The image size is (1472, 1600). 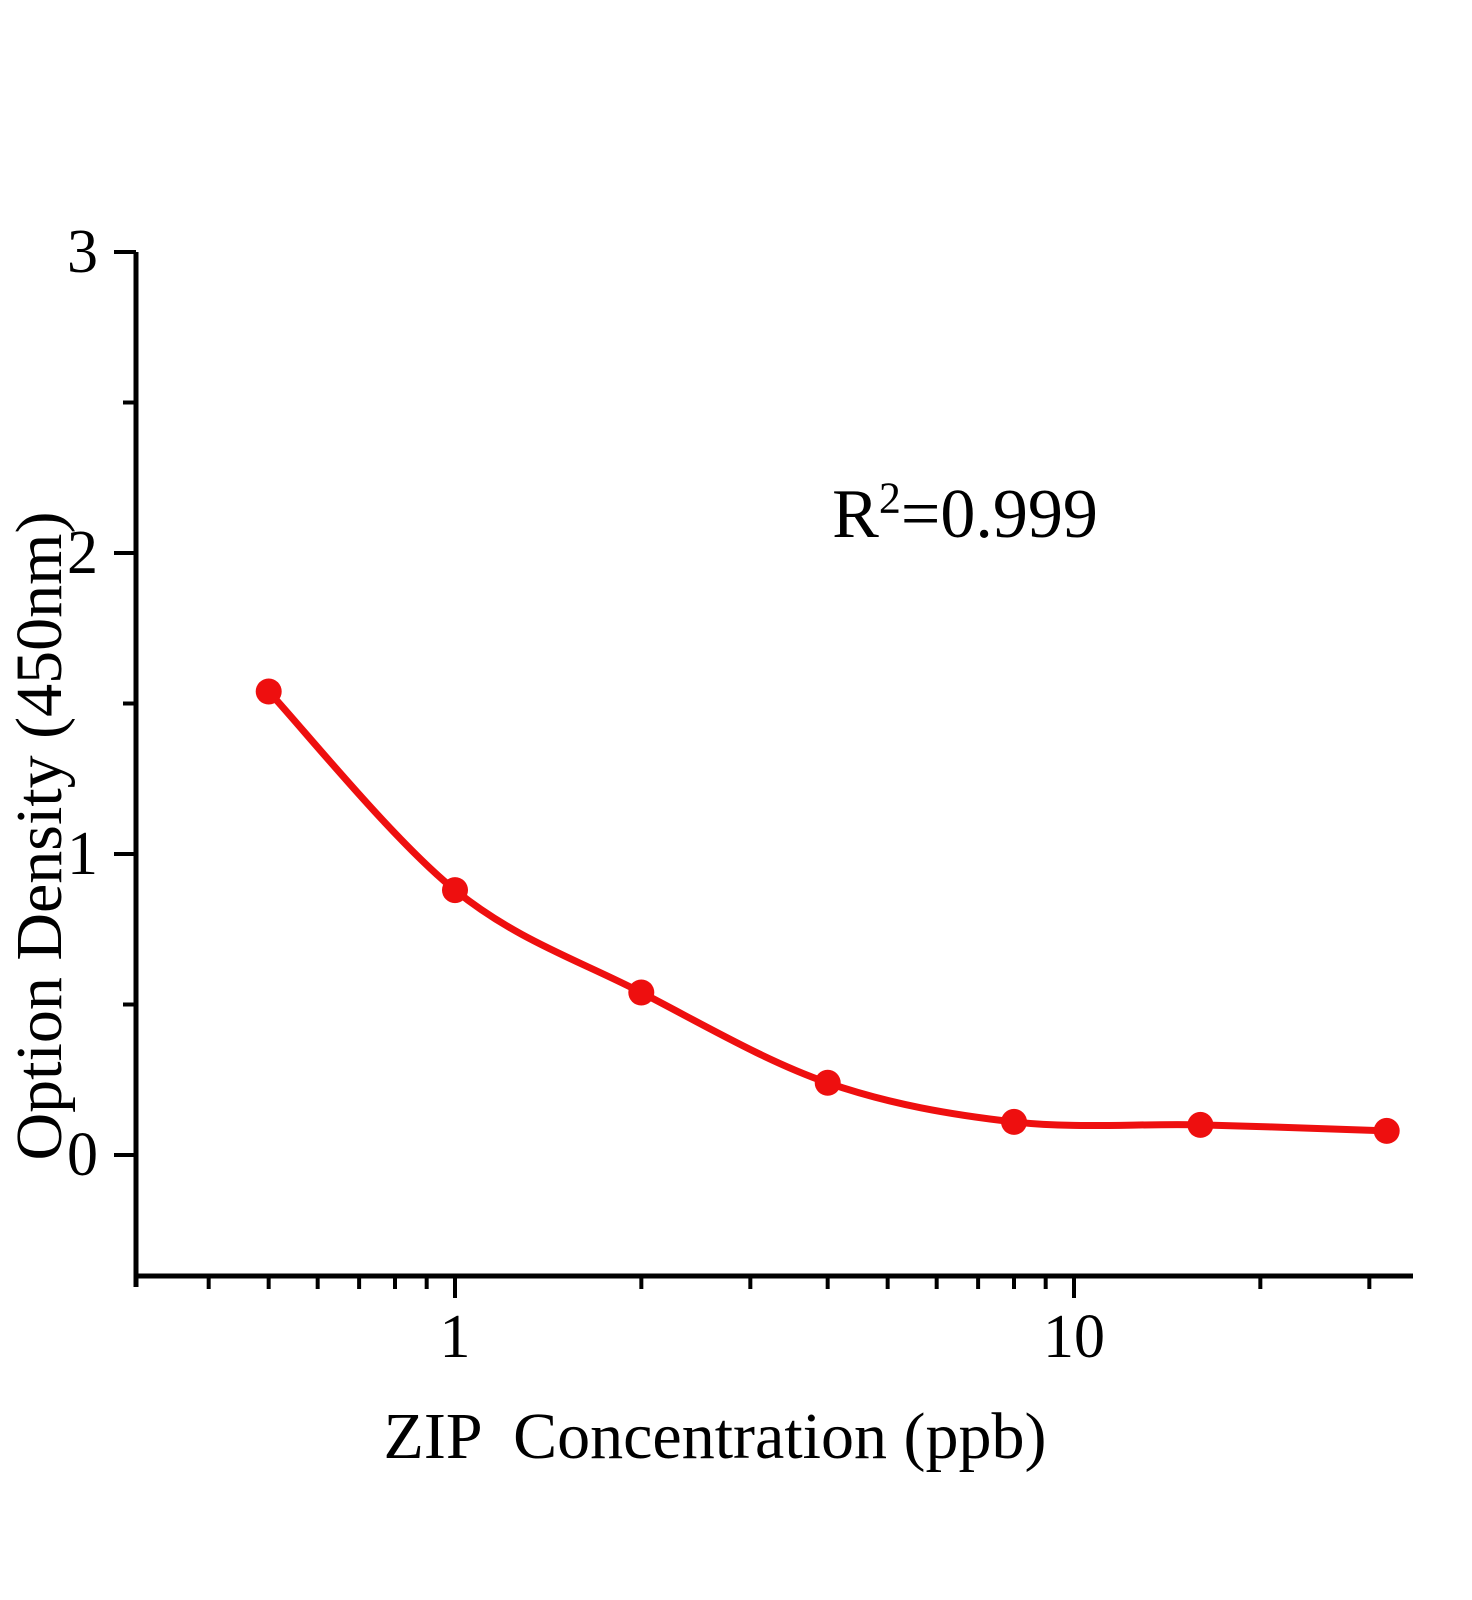 What do you see at coordinates (855, 514) in the screenshot?
I see `r-squared-base: R` at bounding box center [855, 514].